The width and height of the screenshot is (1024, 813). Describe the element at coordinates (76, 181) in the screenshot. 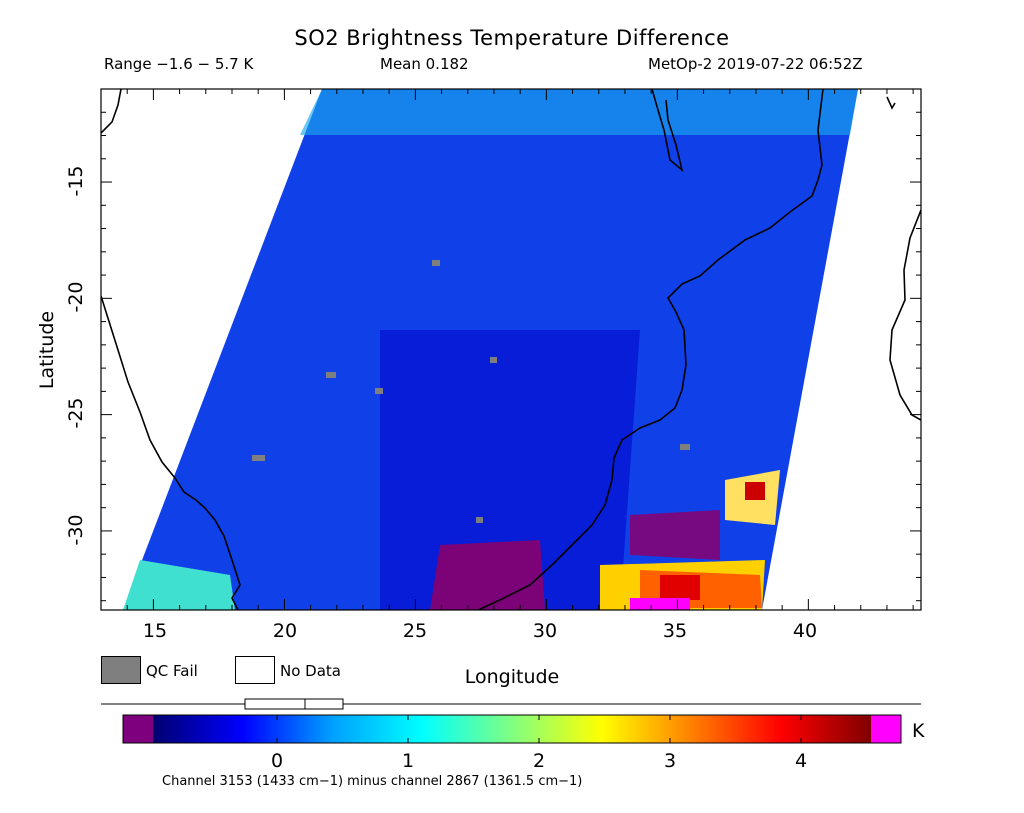

I see `y-tick-label: -15` at that location.